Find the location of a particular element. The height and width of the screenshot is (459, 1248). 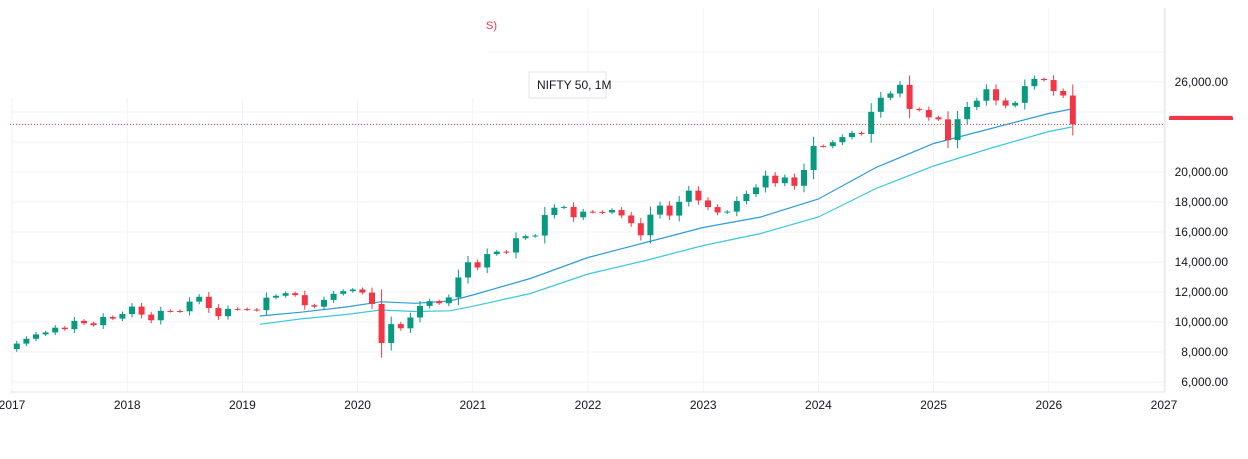

price-tick-label: 20,000.00 is located at coordinates (1202, 172).